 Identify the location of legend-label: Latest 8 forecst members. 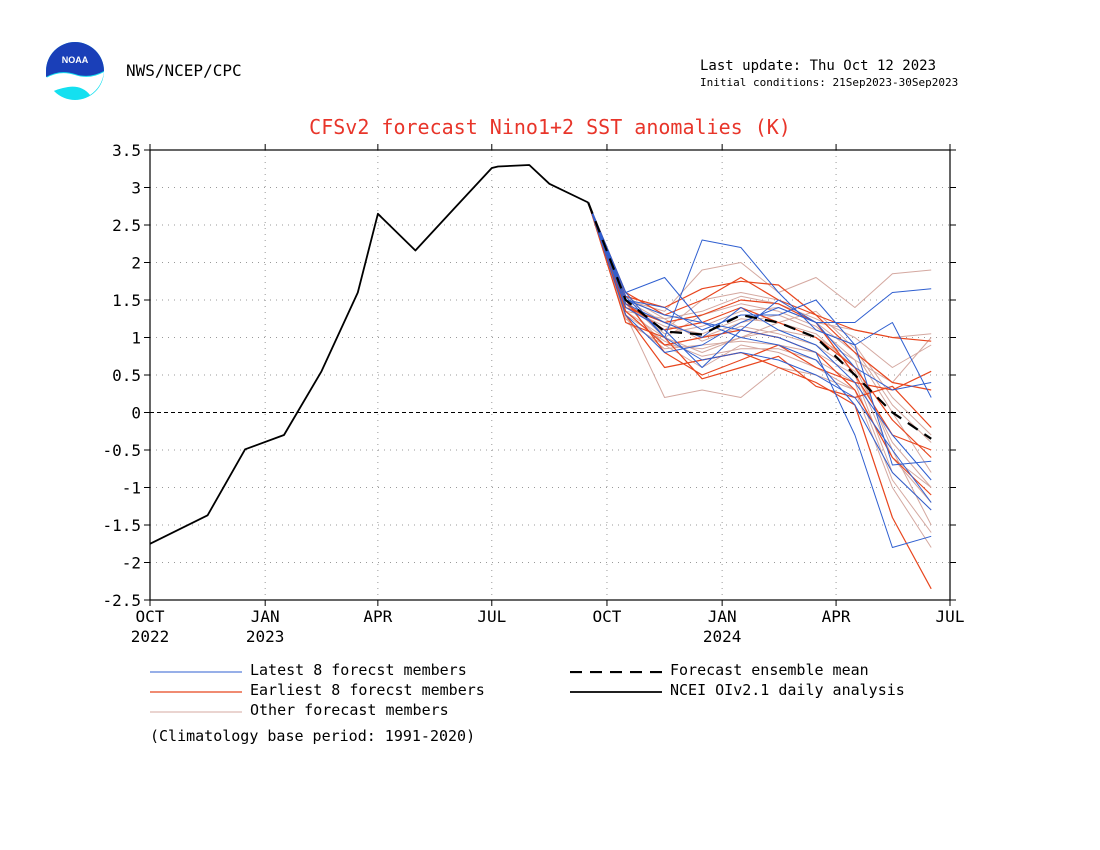
(358, 670).